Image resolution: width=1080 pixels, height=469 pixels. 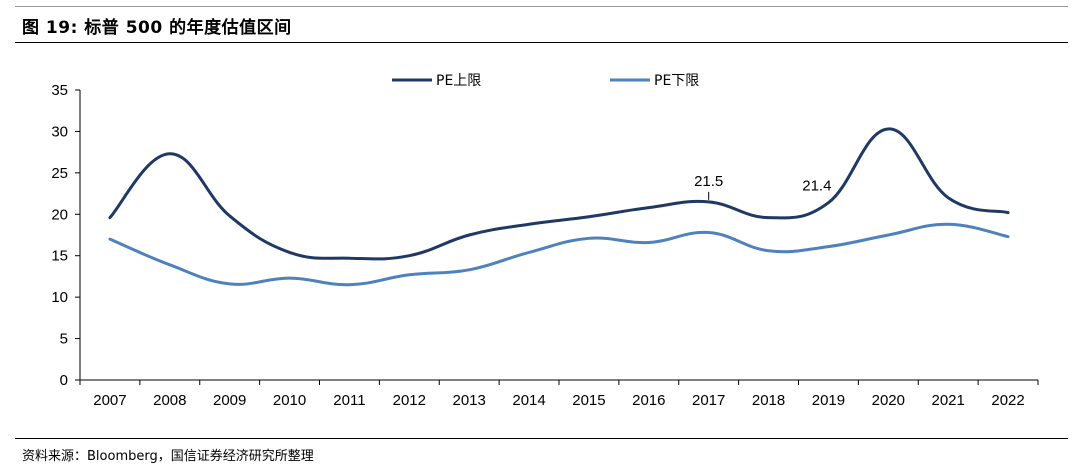 What do you see at coordinates (541, 6) in the screenshot?
I see `top-rule` at bounding box center [541, 6].